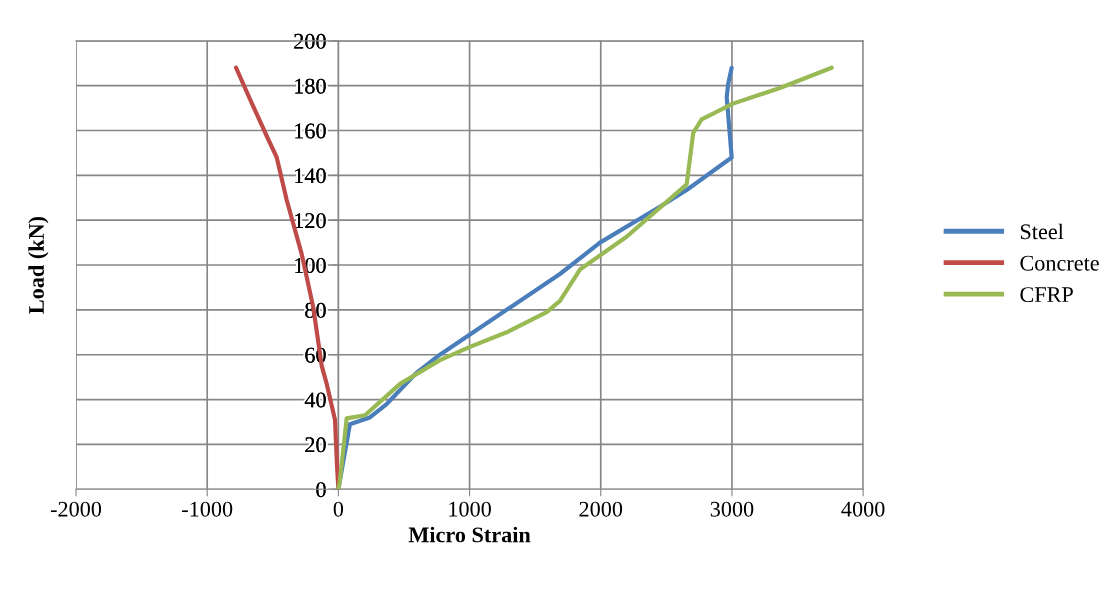 The width and height of the screenshot is (1108, 601). I want to click on y-tick-label: 180, so click(310, 86).